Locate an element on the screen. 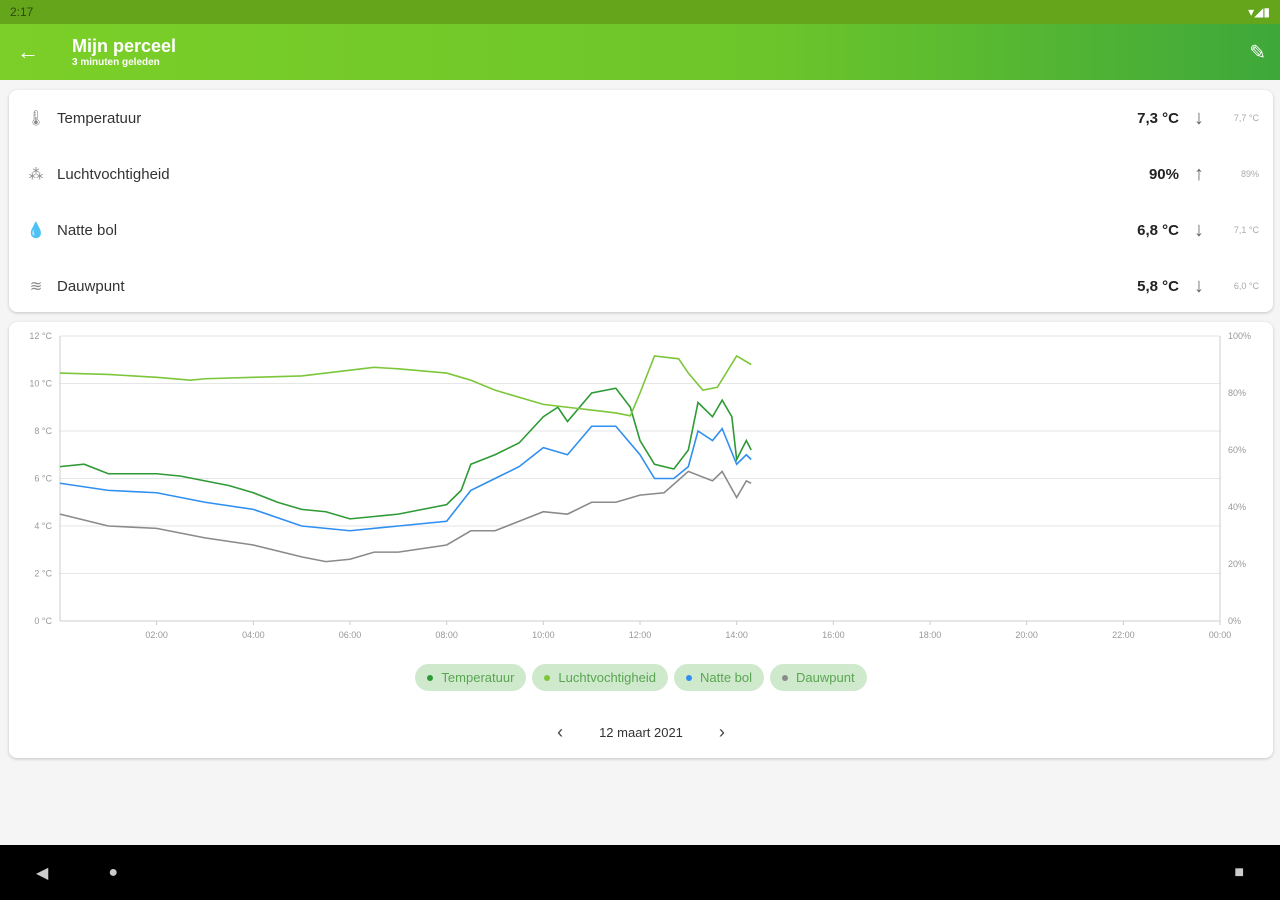 This screenshot has width=1280, height=900. legend-chip: Temperatuur is located at coordinates (471, 677).